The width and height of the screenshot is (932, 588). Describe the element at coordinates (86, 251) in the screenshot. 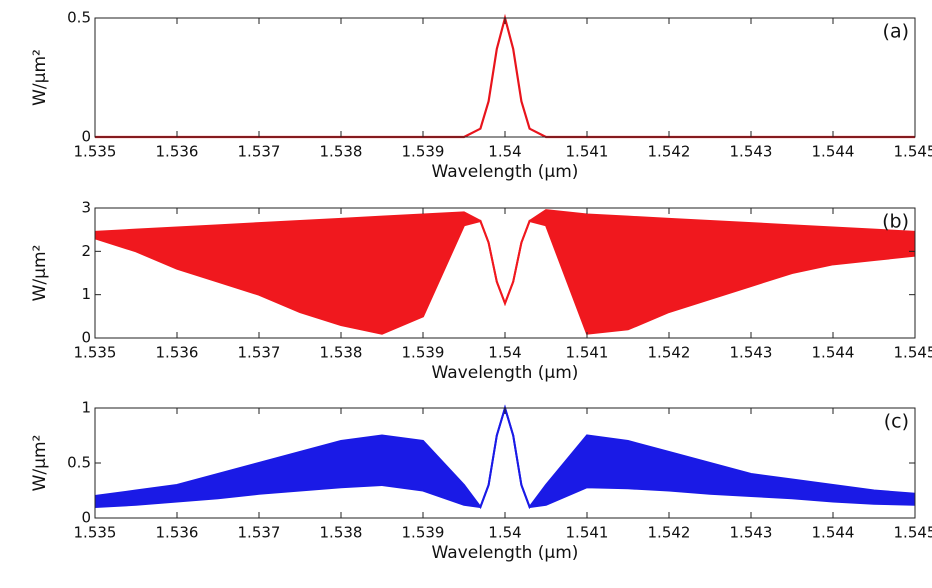

I see `y-tick-label: 2` at that location.